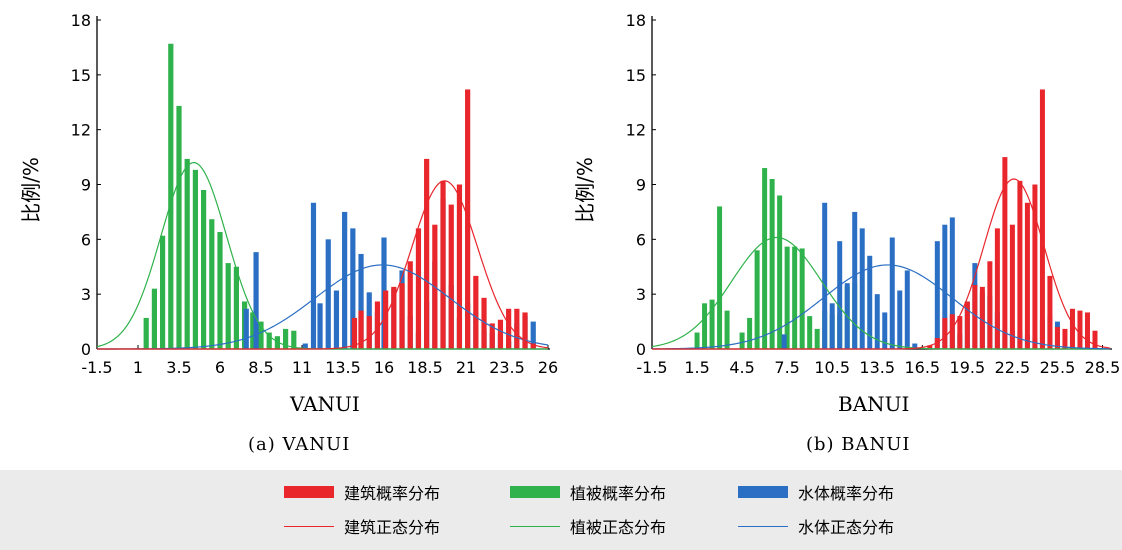 The width and height of the screenshot is (1122, 550). What do you see at coordinates (392, 527) in the screenshot?
I see `legend-label: 建筑正态分布` at bounding box center [392, 527].